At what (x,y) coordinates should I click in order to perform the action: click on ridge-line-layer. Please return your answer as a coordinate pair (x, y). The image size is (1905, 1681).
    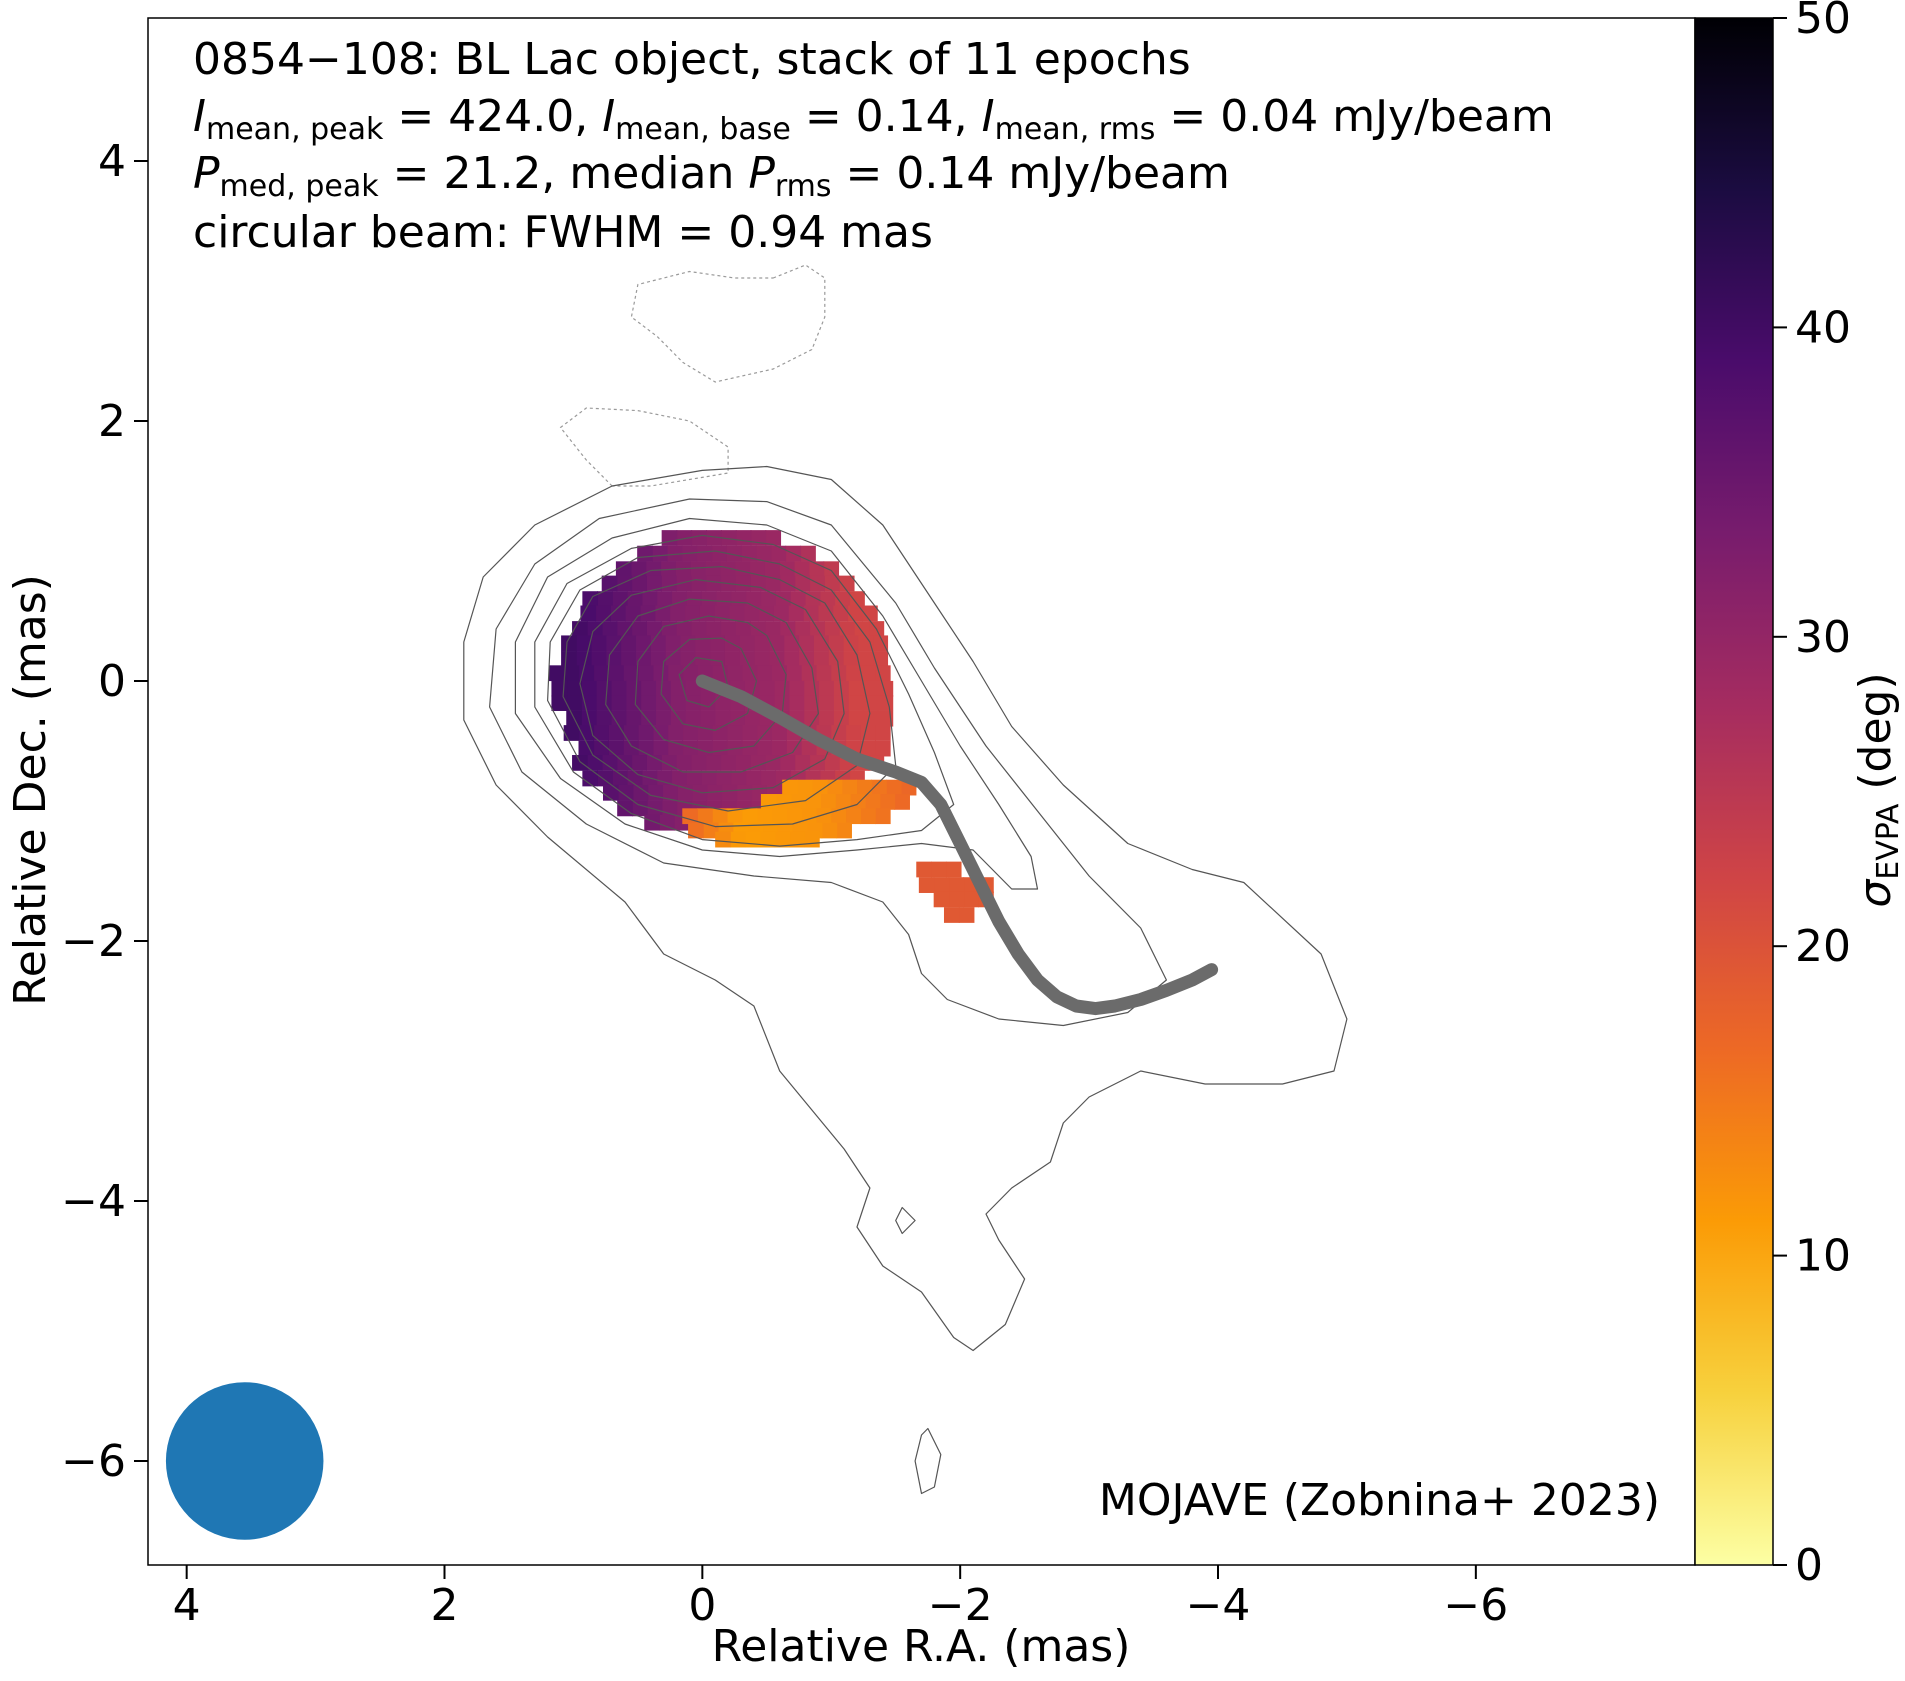
    Looking at the image, I should click on (957, 845).